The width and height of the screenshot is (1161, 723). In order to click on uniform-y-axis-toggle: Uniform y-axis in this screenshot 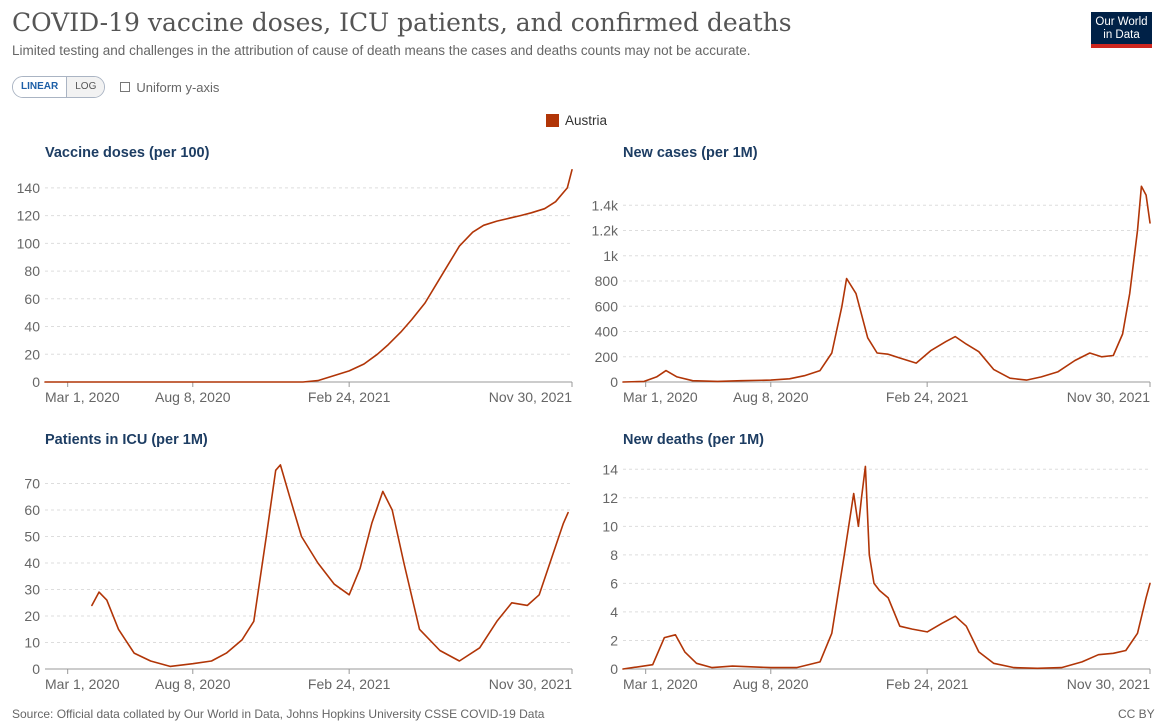, I will do `click(169, 87)`.